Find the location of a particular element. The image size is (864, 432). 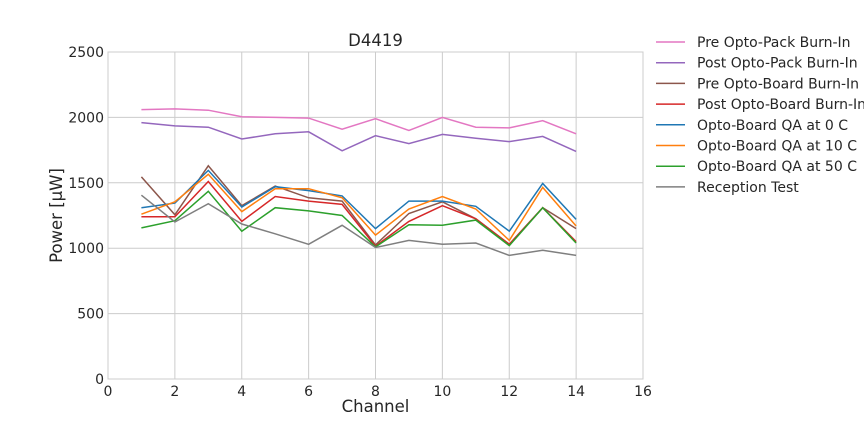

legend-item-reception-test: Reception Test is located at coordinates (727, 188).